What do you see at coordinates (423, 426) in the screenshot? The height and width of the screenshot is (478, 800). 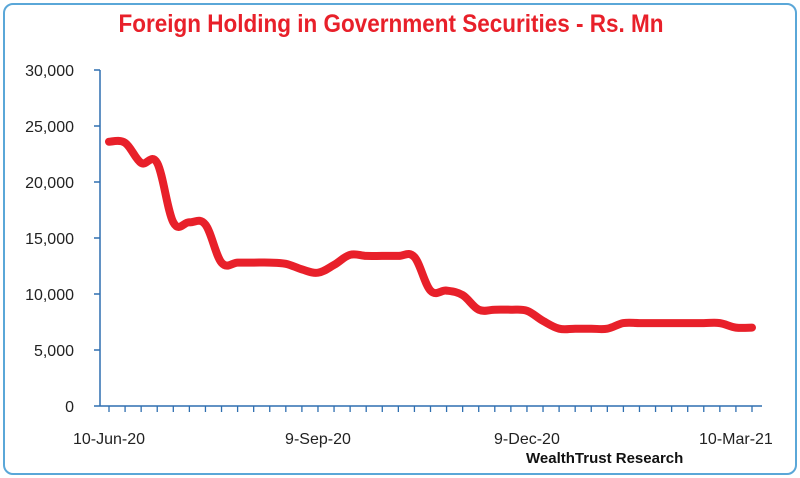 I see `x-axis: 10-Jun-20 9-Sep-20 9-Dec-20 10-Mar-21` at bounding box center [423, 426].